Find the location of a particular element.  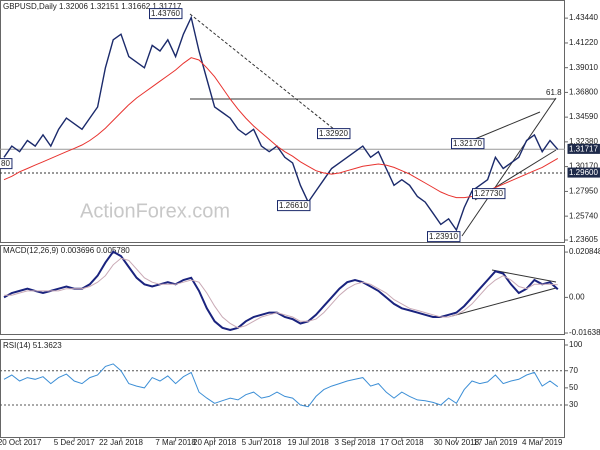

price-annotation: 1.23910 is located at coordinates (443, 236).